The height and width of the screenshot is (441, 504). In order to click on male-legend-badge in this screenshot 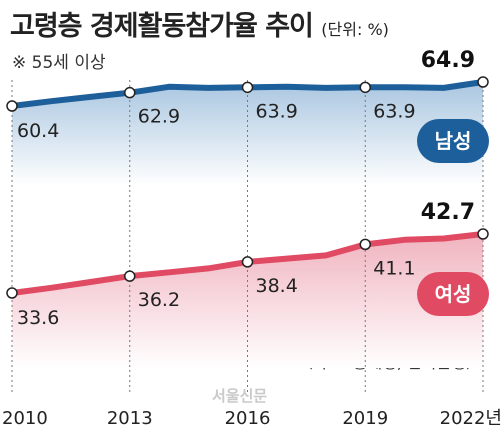, I will do `click(453, 141)`.